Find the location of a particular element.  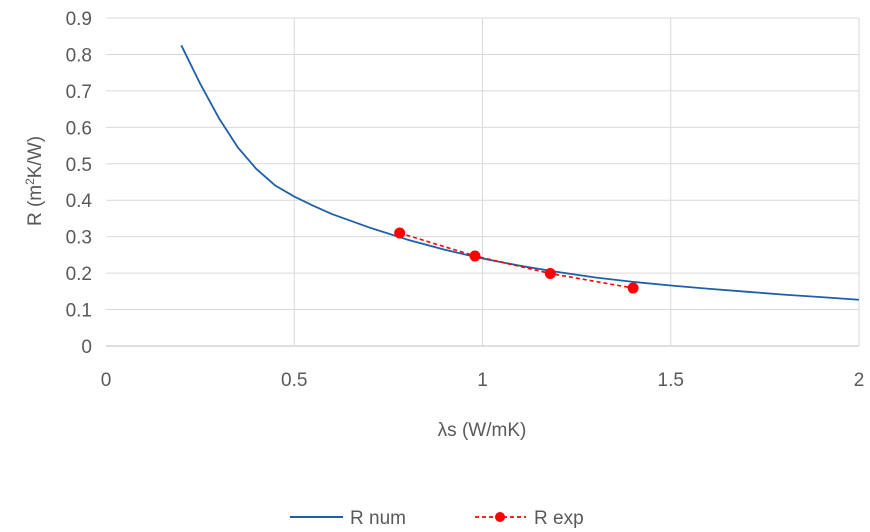

y-tick-label-5: 0.5 is located at coordinates (79, 165).